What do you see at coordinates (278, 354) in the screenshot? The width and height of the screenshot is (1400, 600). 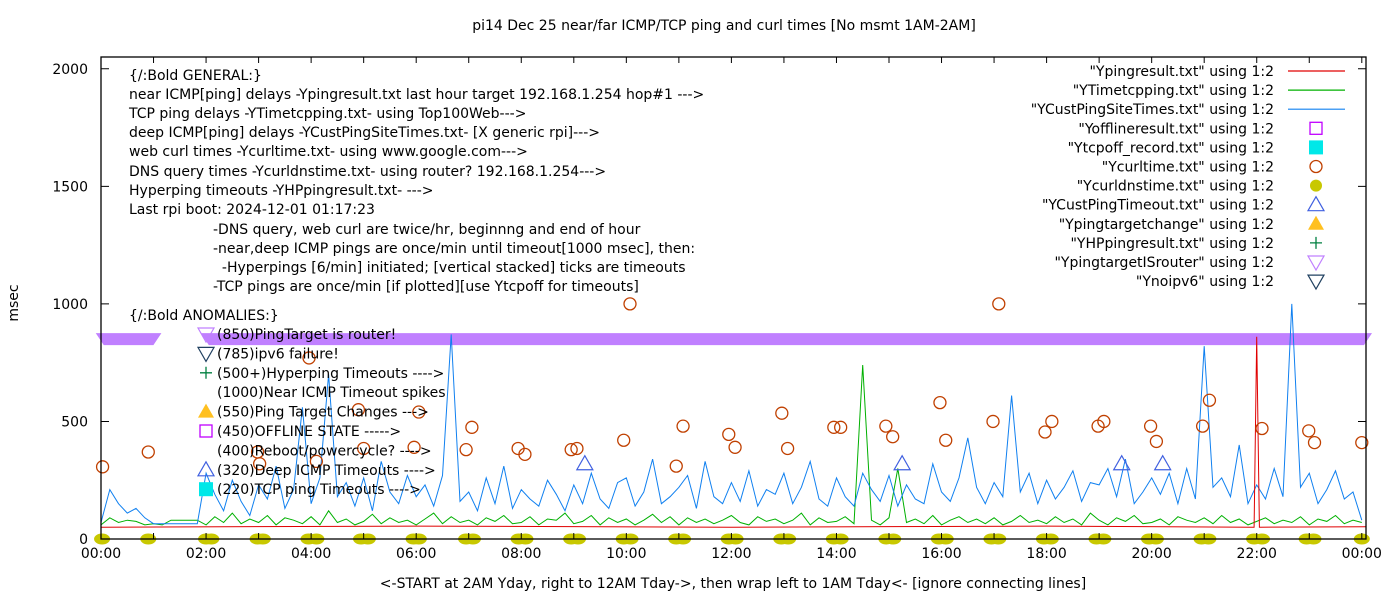 I see `anomaly-label: (785)ipv6 failure!` at bounding box center [278, 354].